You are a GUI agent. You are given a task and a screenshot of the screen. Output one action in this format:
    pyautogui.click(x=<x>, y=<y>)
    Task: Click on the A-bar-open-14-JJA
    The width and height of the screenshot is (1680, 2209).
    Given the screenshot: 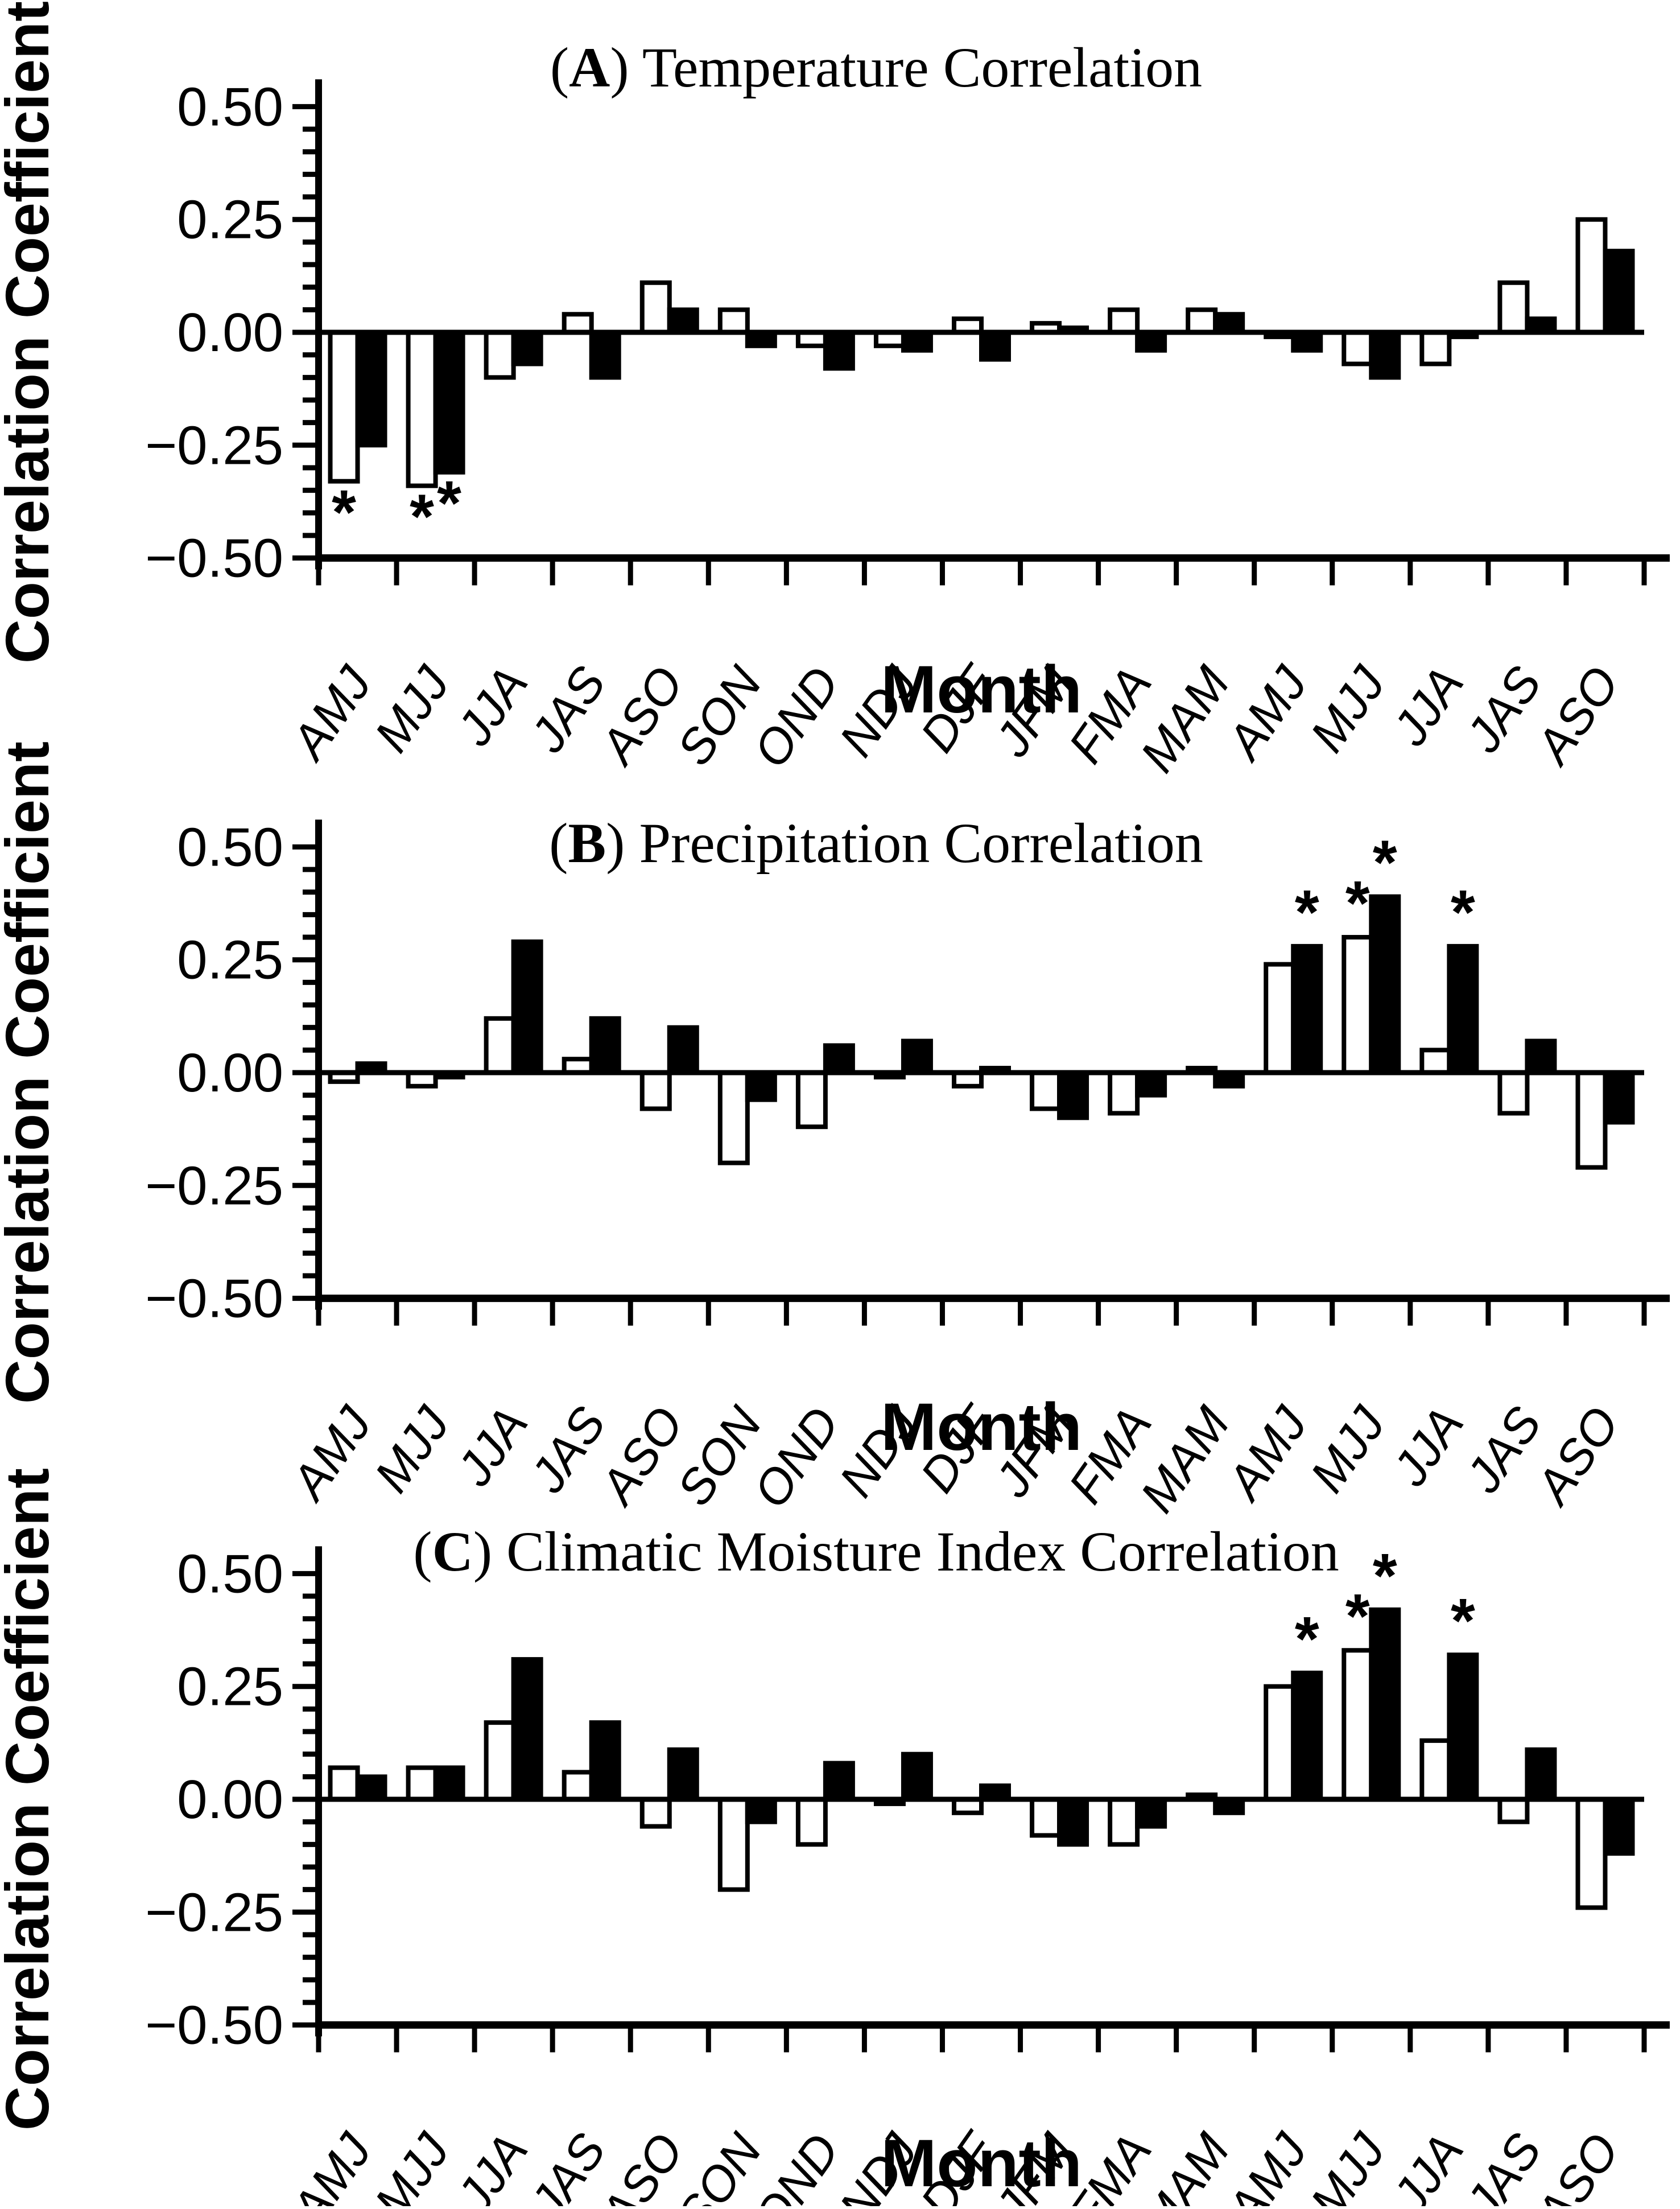 What is the action you would take?
    pyautogui.click(x=1435, y=348)
    